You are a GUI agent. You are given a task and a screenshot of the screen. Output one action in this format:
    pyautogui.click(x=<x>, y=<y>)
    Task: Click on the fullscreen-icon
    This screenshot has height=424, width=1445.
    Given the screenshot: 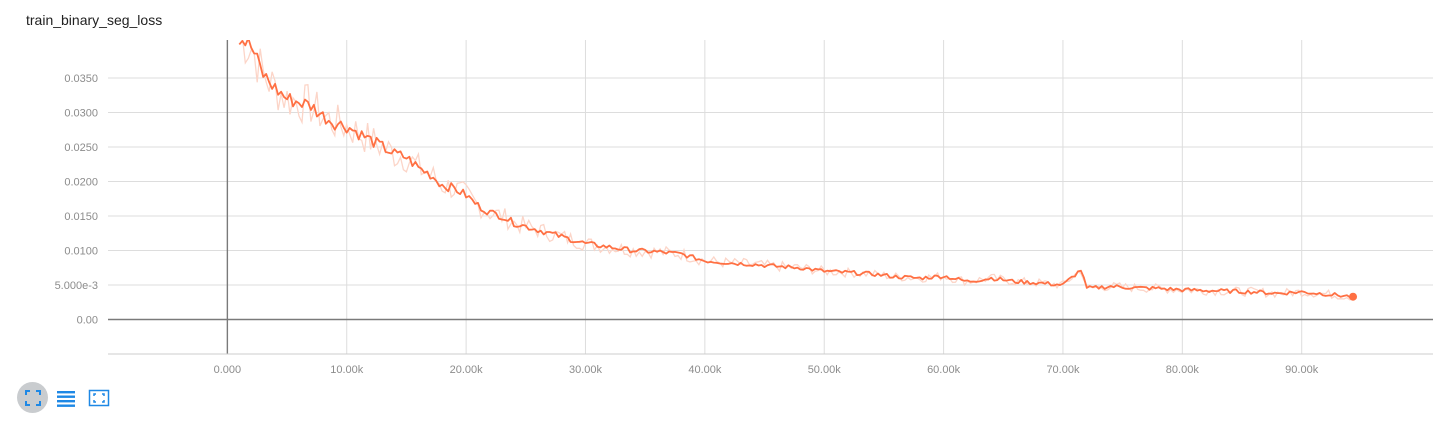 What is the action you would take?
    pyautogui.click(x=32, y=397)
    